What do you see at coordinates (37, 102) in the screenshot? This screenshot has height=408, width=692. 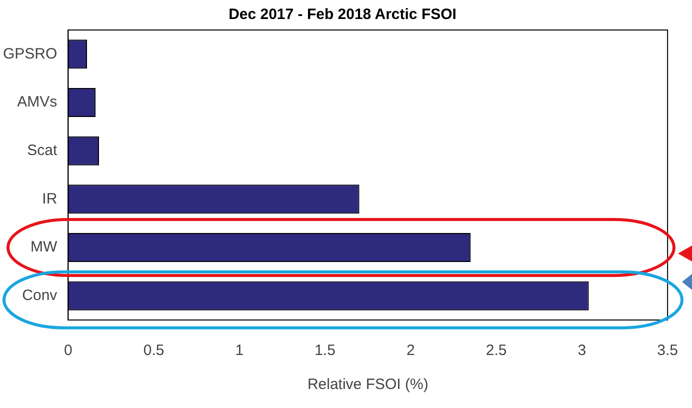 I see `y-tick-label: AMVs` at bounding box center [37, 102].